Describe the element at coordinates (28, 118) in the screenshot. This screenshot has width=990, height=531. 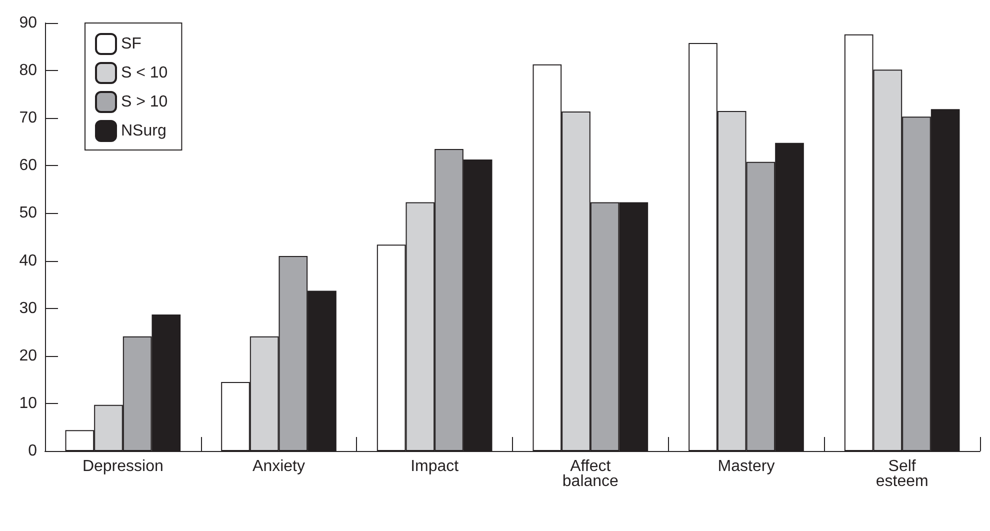
I see `y-tick-label: 70` at that location.